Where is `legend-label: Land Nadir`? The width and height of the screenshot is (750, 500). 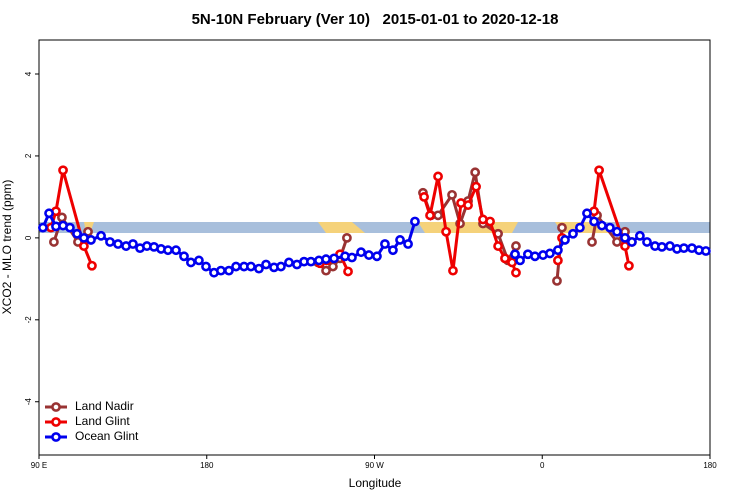
legend-label: Land Nadir is located at coordinates (104, 406).